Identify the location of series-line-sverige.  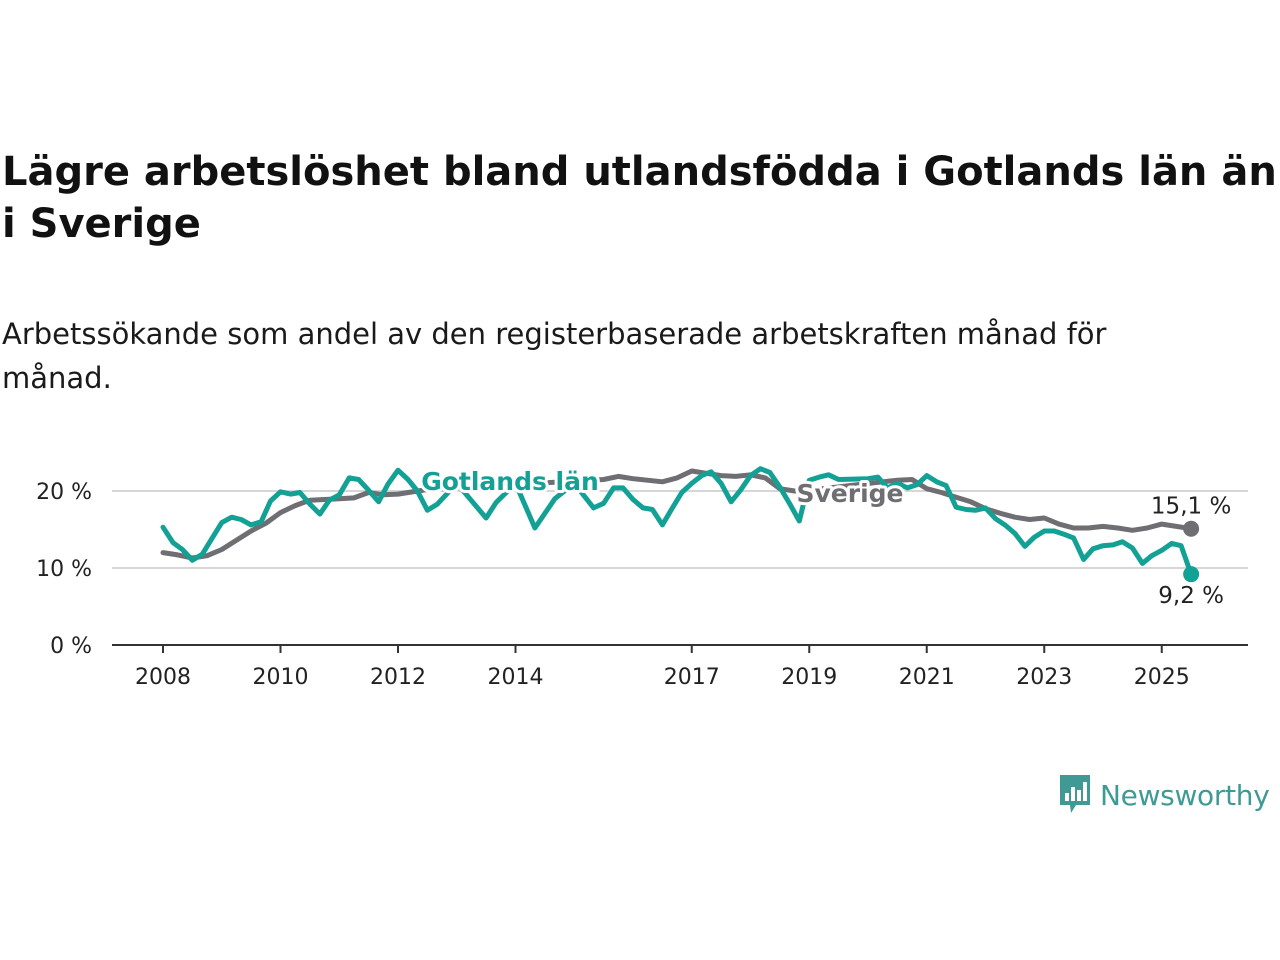
(677, 514).